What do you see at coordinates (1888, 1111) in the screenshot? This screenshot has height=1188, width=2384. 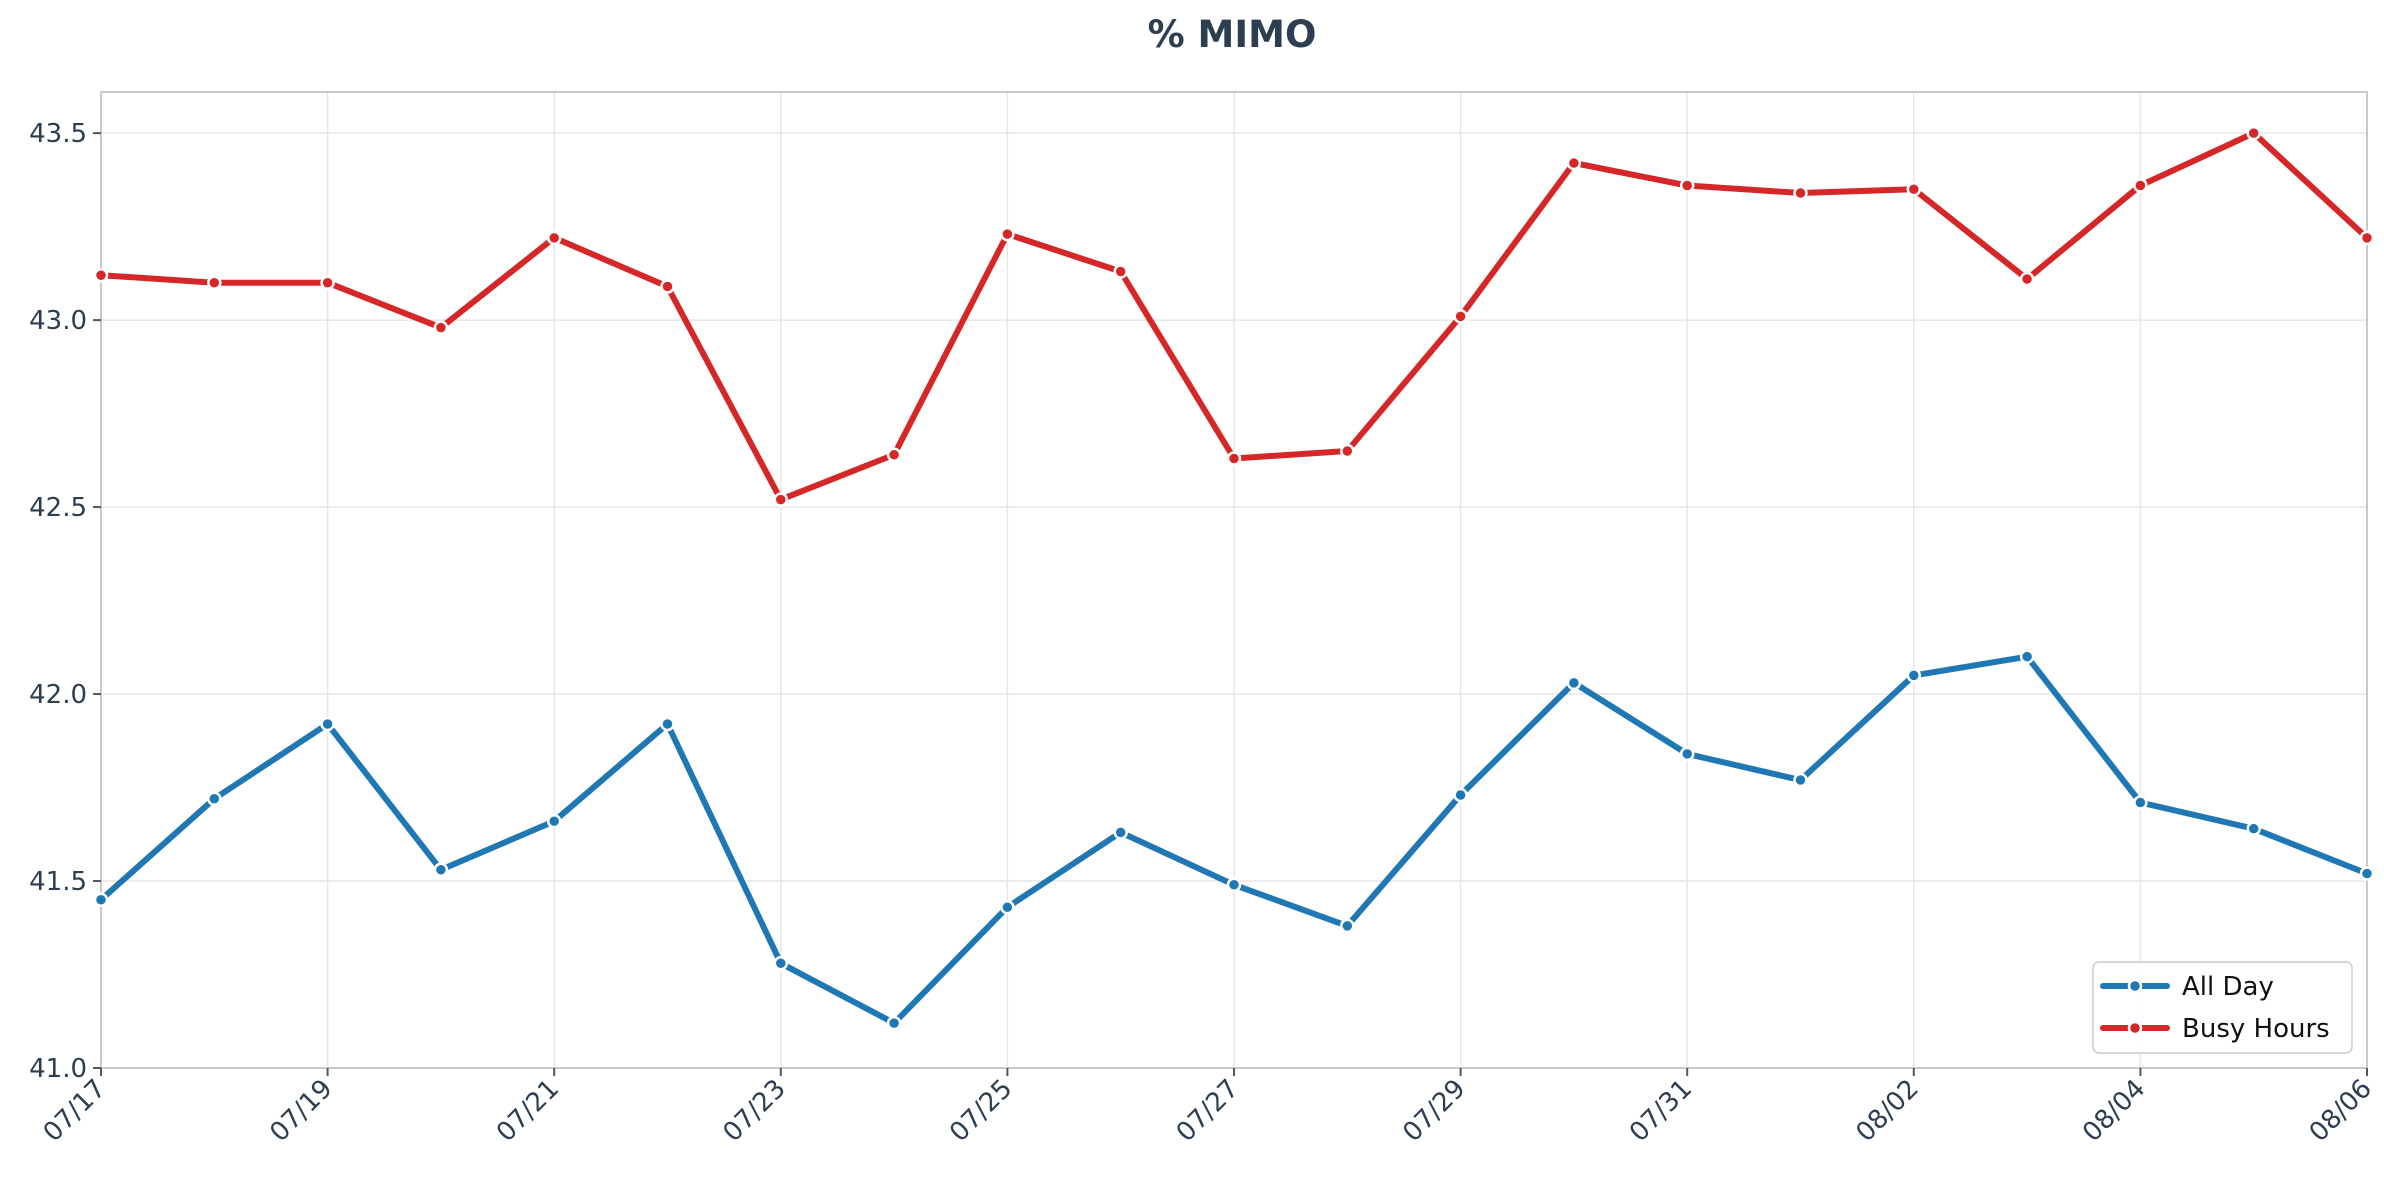 I see `x-tick-label: 08/02` at bounding box center [1888, 1111].